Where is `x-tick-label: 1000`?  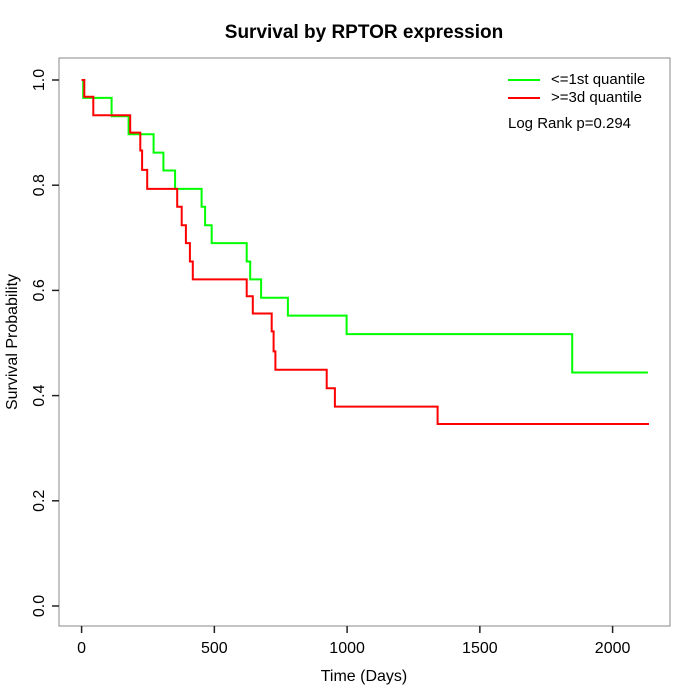
x-tick-label: 1000 is located at coordinates (347, 648).